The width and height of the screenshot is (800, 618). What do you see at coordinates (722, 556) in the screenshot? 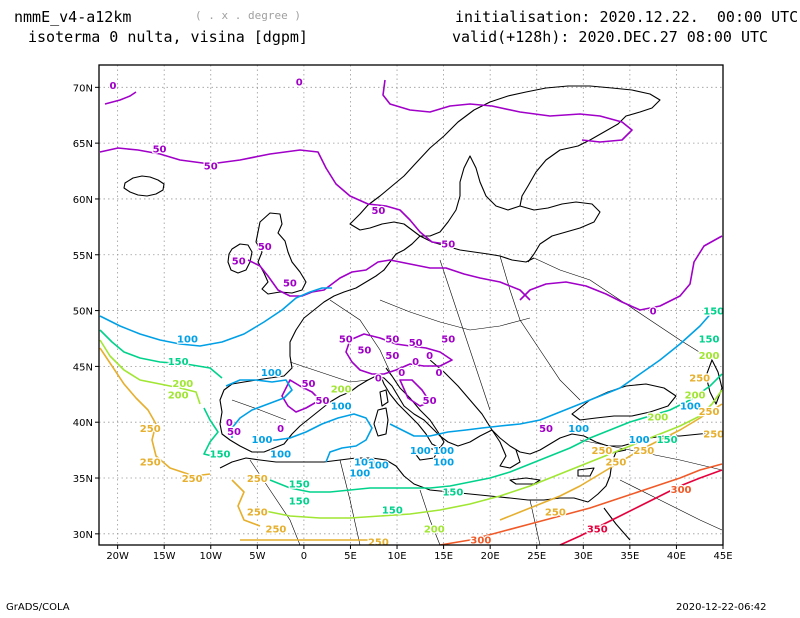
I see `lon-tick-label: 45E` at bounding box center [722, 556].